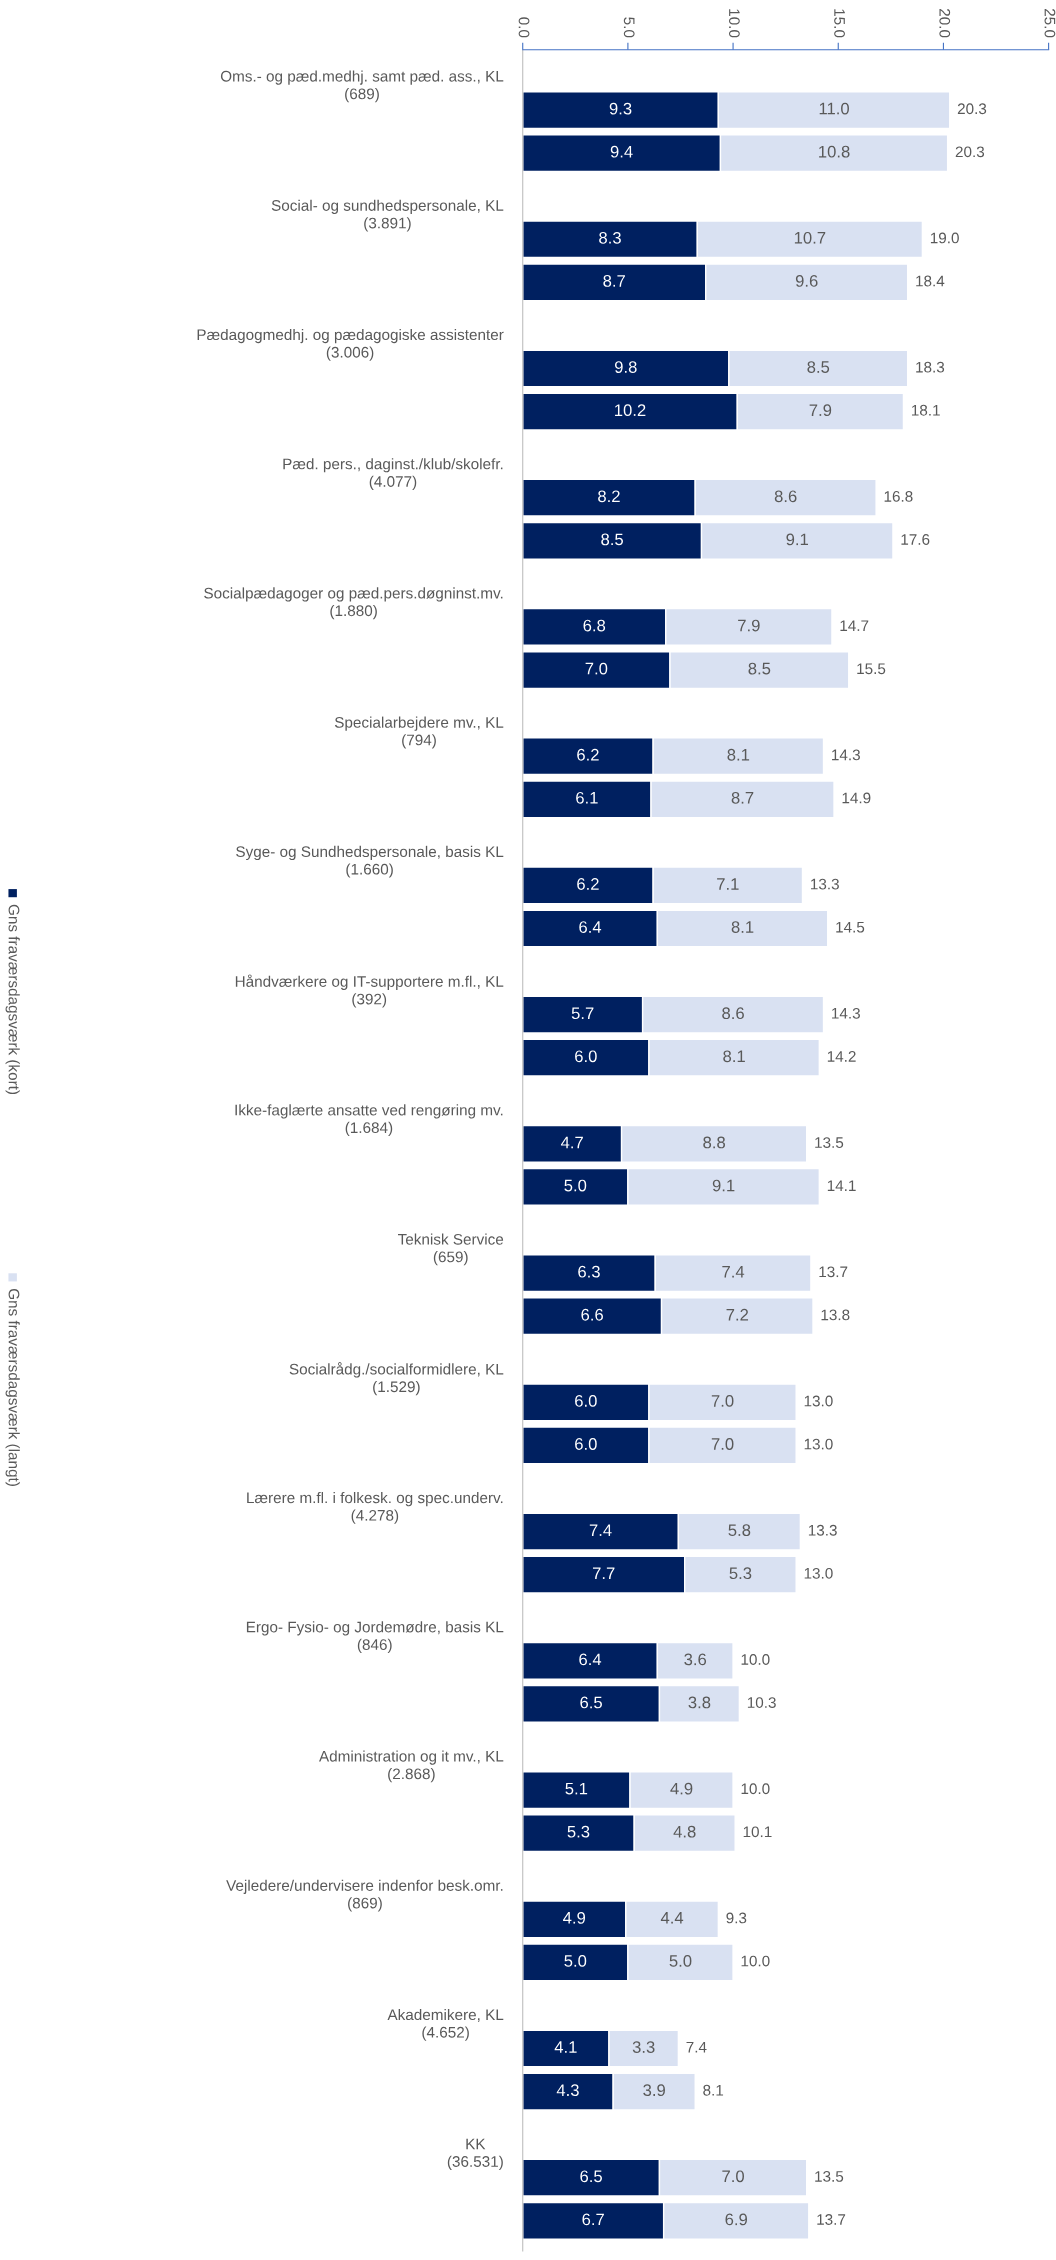 The image size is (1056, 2260). What do you see at coordinates (629, 27) in the screenshot?
I see `x-tick-label: 5.0` at bounding box center [629, 27].